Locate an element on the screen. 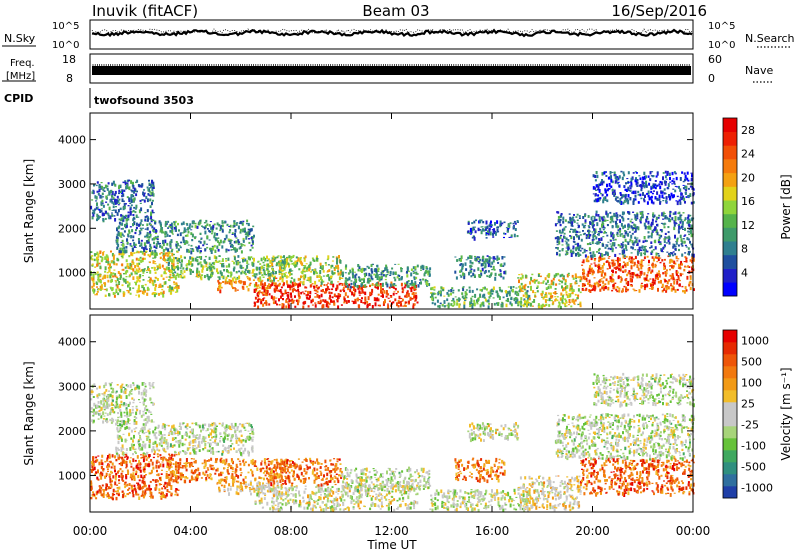 The image size is (800, 554). velocity-ytick-label: 1000 is located at coordinates (72, 475).